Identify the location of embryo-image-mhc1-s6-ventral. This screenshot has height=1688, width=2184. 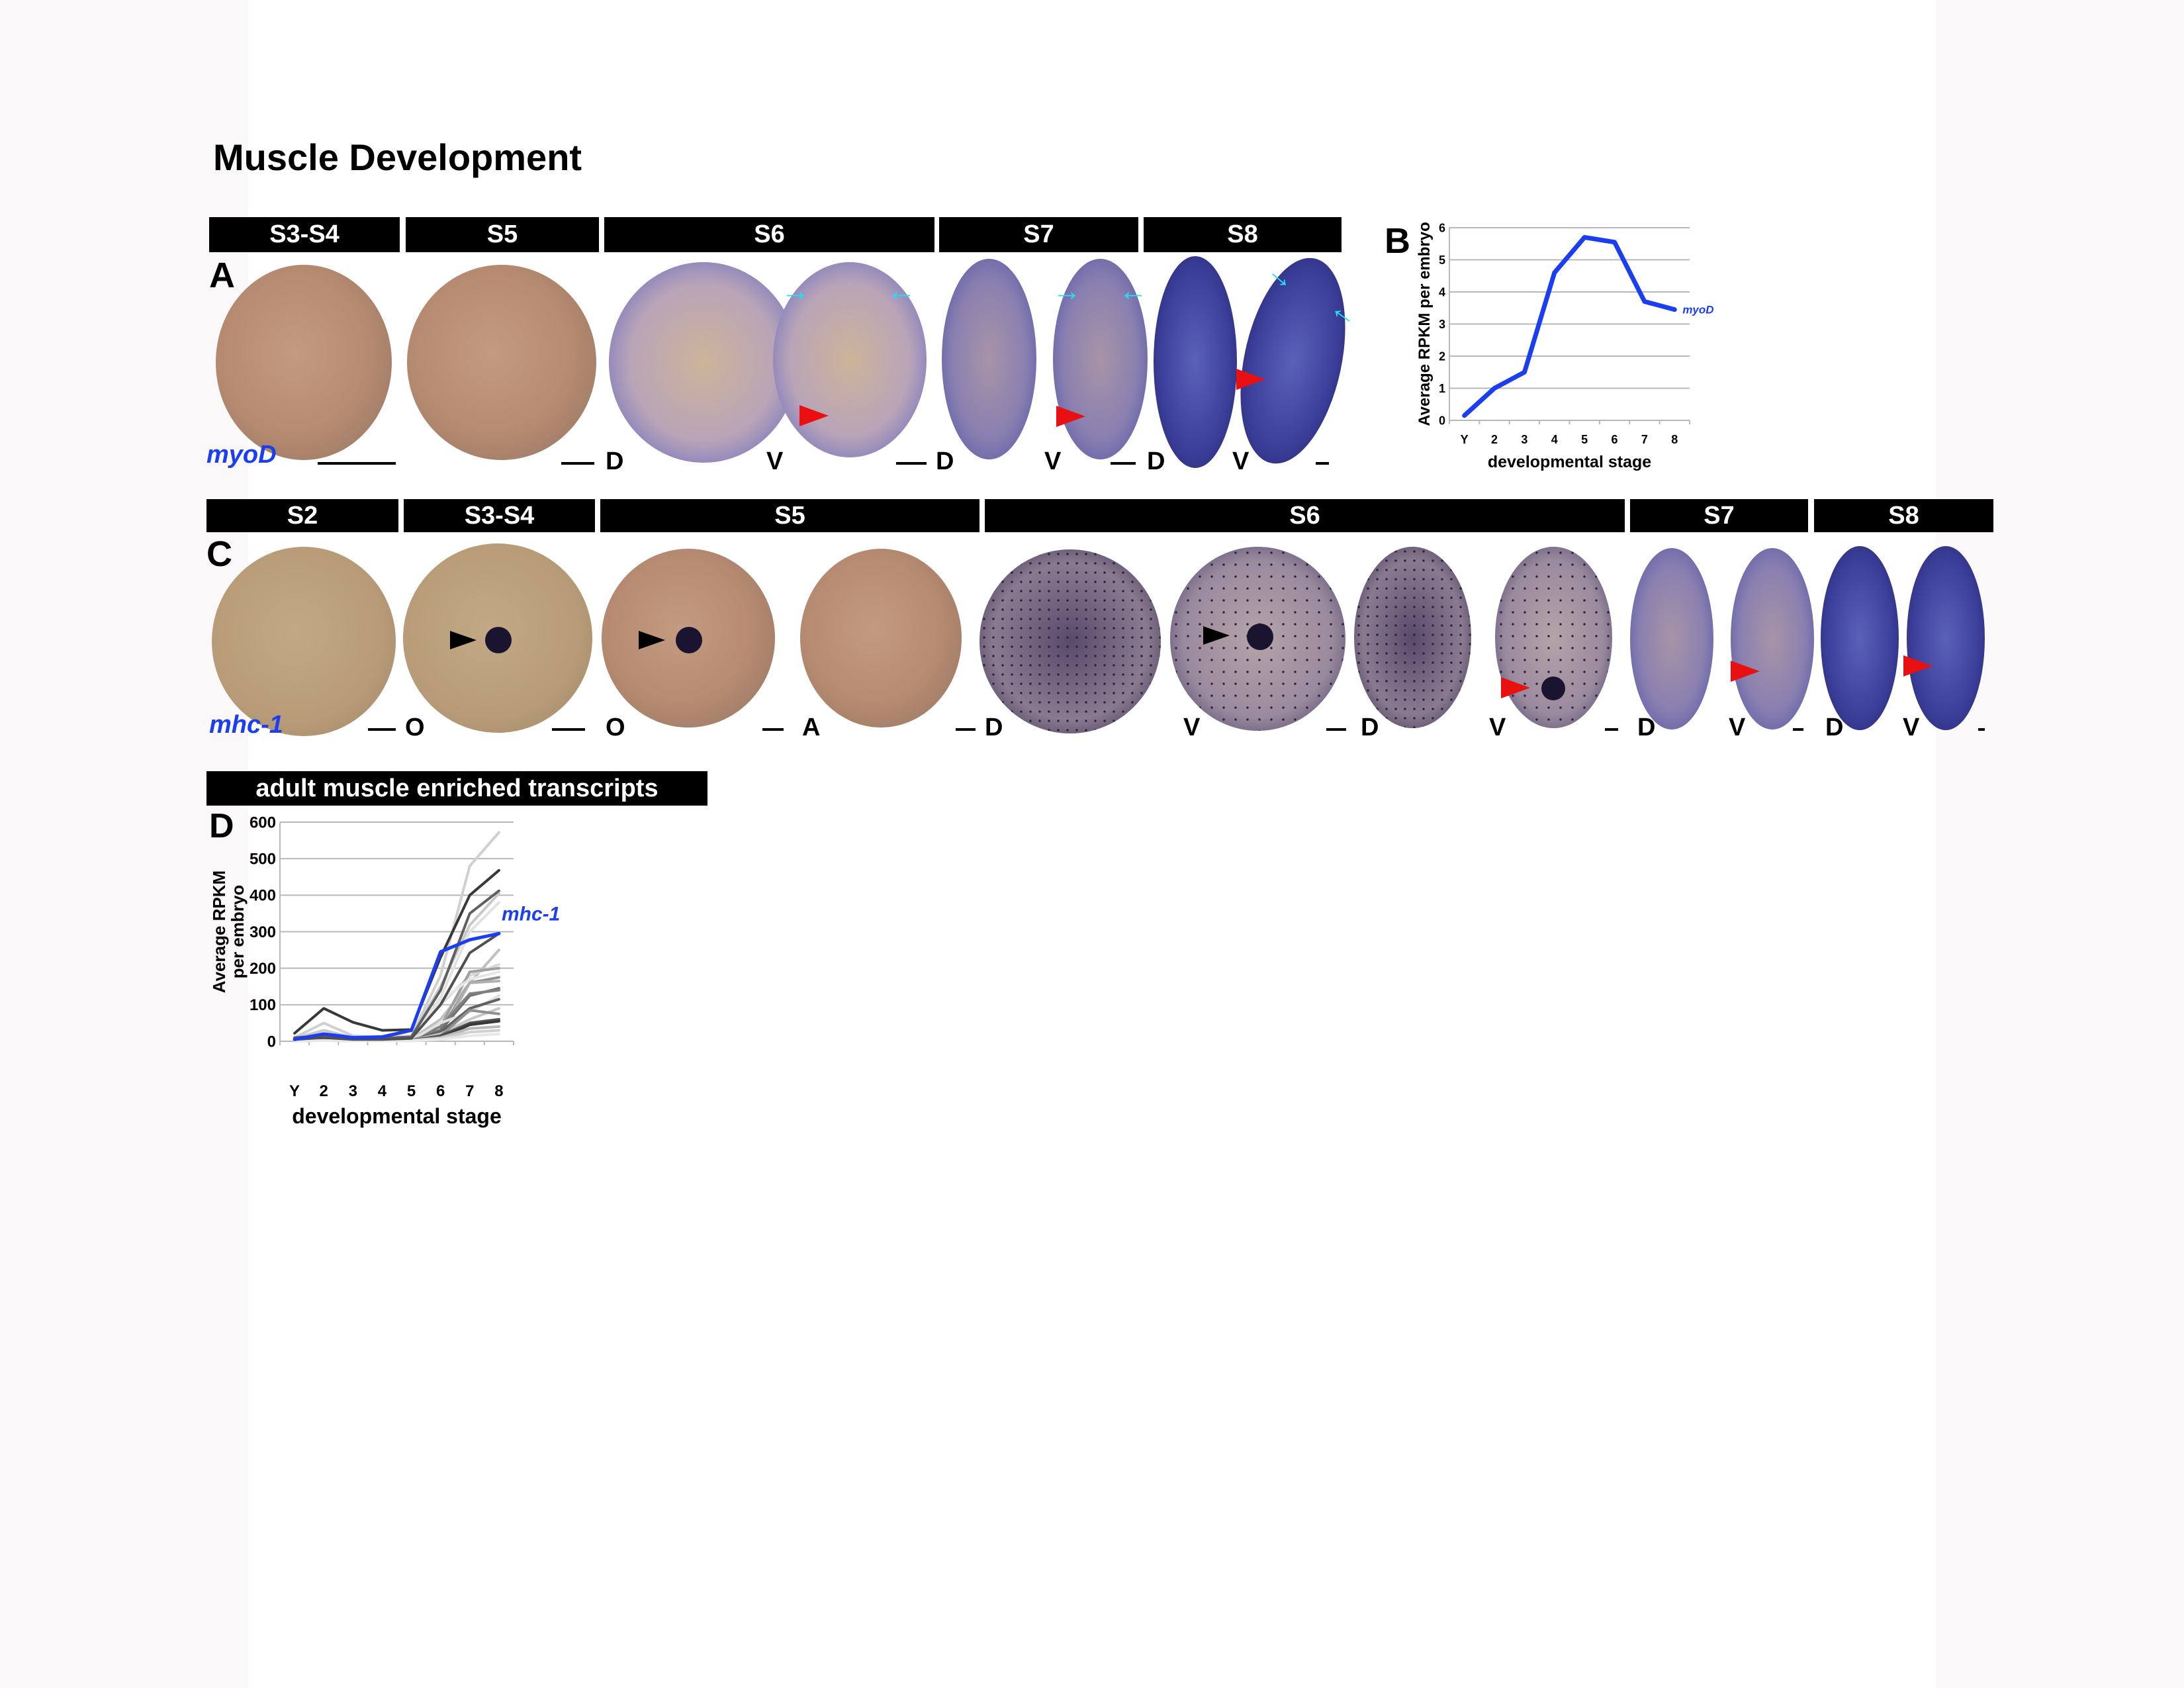
(1257, 639).